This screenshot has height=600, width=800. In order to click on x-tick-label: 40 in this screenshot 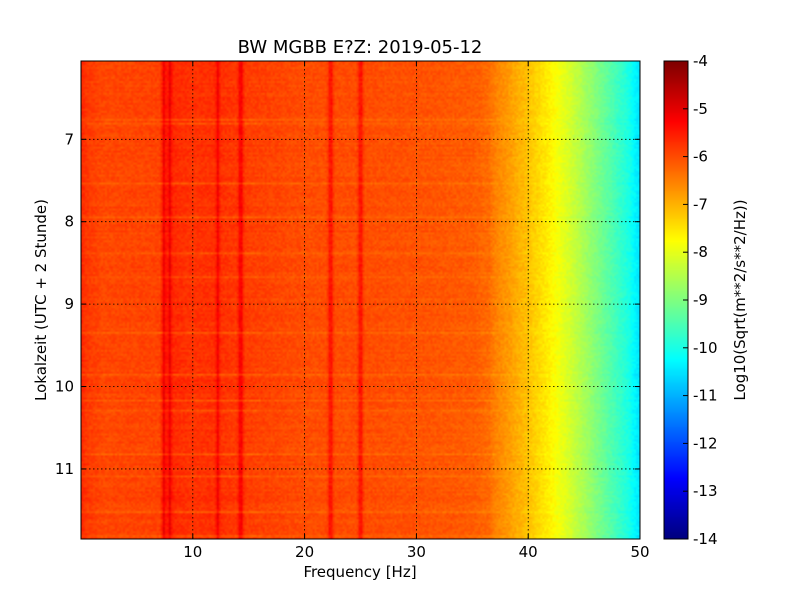, I will do `click(528, 552)`.